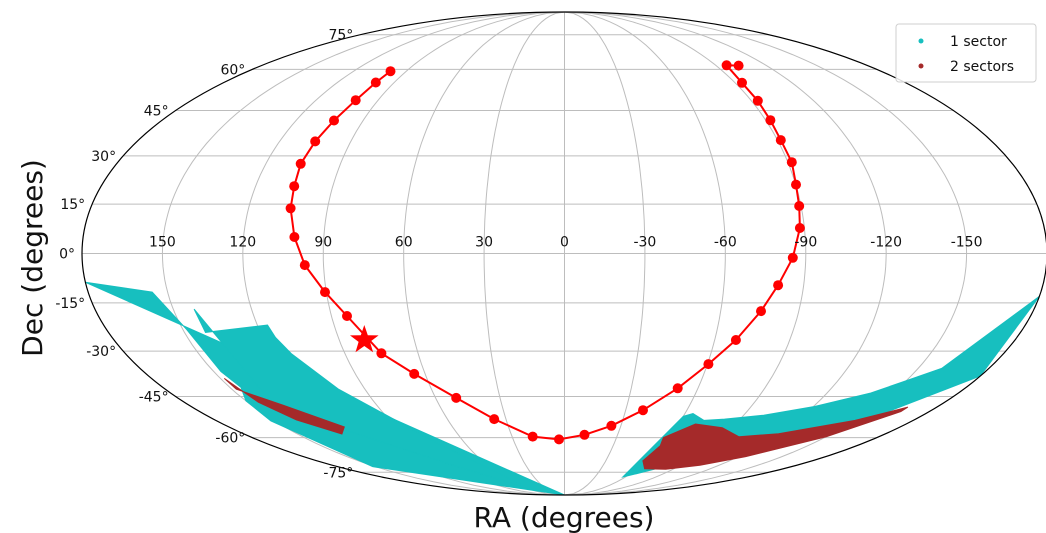 This screenshot has width=1046, height=533. What do you see at coordinates (70, 304) in the screenshot?
I see `y-tick-label: -15°` at bounding box center [70, 304].